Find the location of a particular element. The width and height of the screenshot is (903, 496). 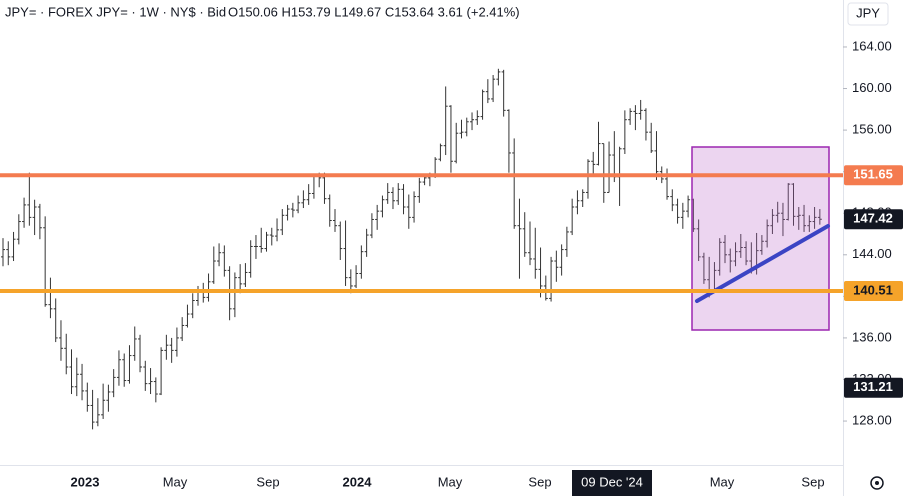

price-label: 147.42 is located at coordinates (873, 218).